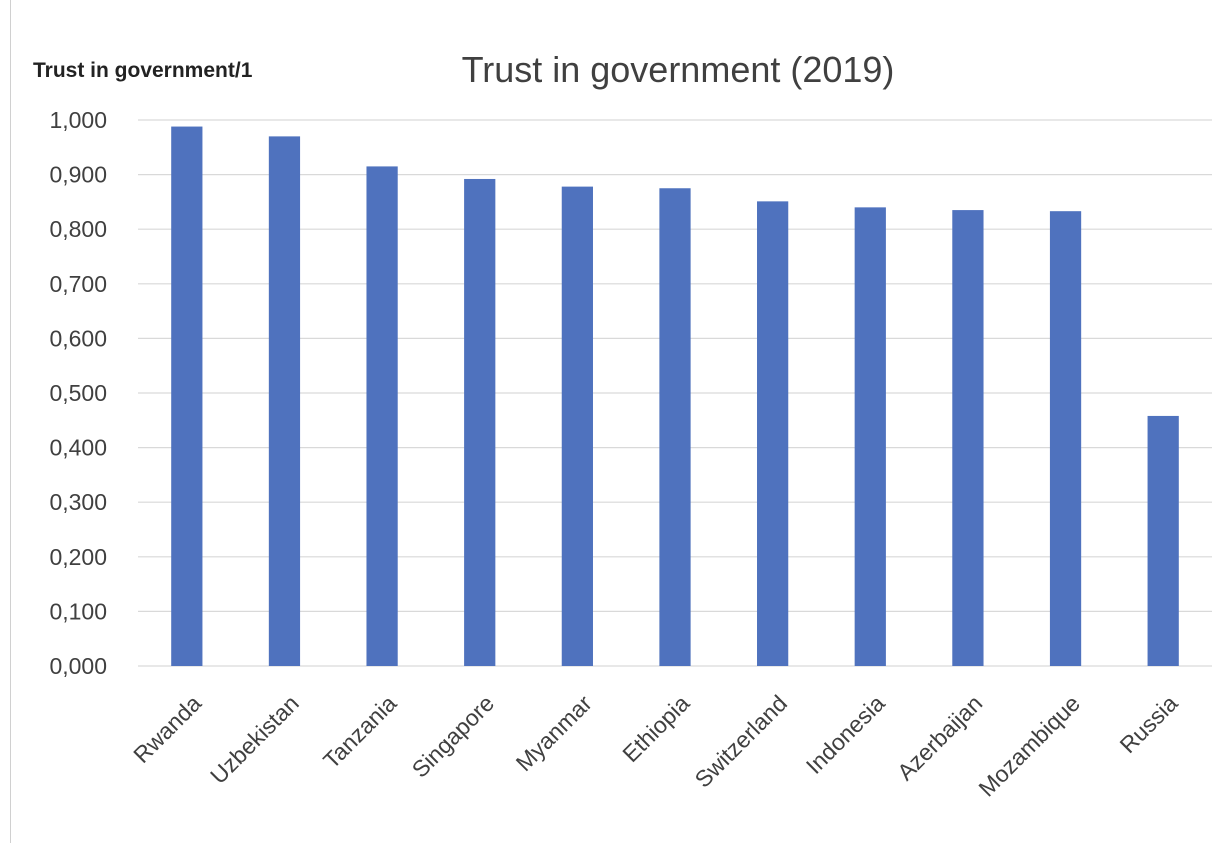  Describe the element at coordinates (675, 427) in the screenshot. I see `bar-ethiopia` at that location.